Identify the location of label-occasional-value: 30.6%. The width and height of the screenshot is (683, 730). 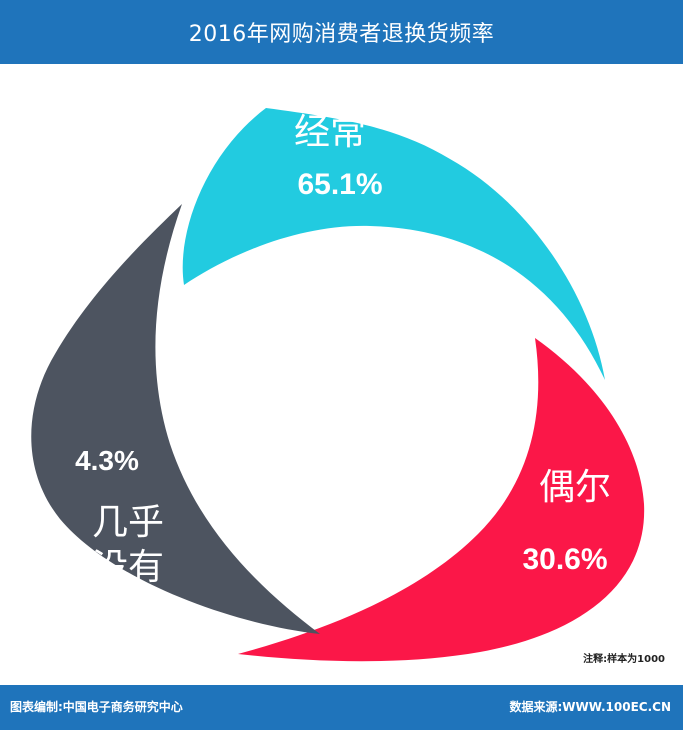
(564, 559).